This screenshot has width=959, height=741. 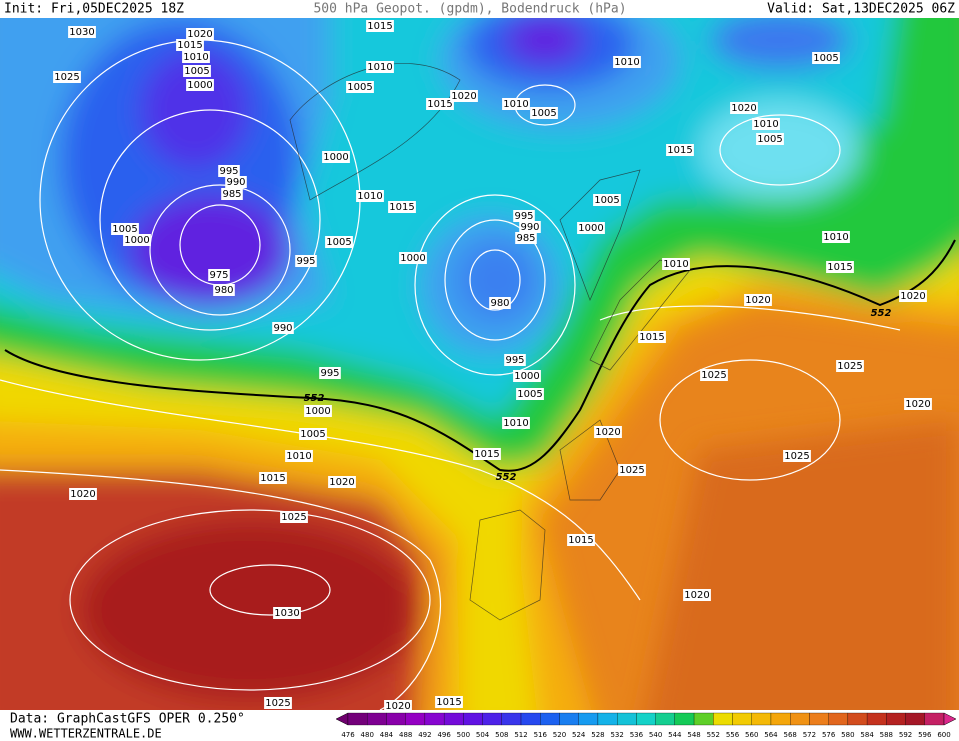 I want to click on contour-label: 552, so click(x=506, y=477).